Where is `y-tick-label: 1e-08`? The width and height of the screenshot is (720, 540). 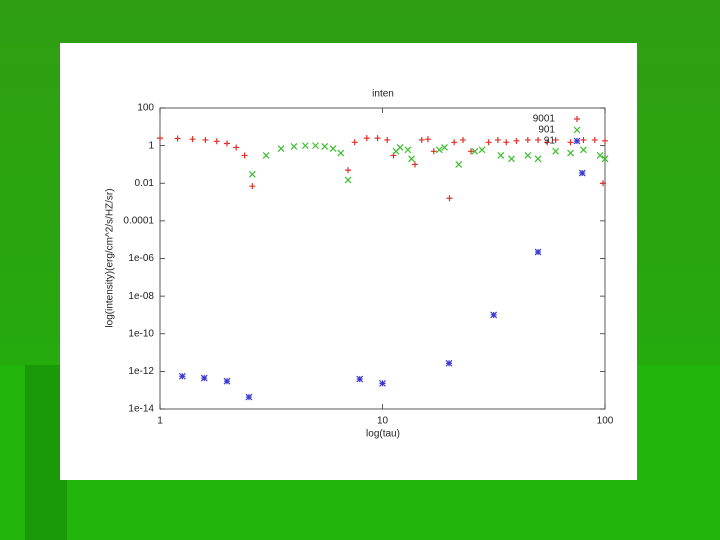
y-tick-label: 1e-08 is located at coordinates (141, 296).